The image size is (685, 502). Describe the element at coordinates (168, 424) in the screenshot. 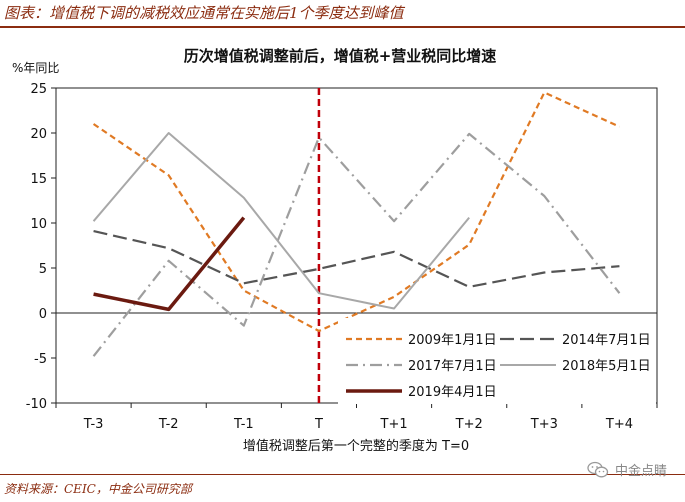

I see `x-tick-label: T-2` at that location.